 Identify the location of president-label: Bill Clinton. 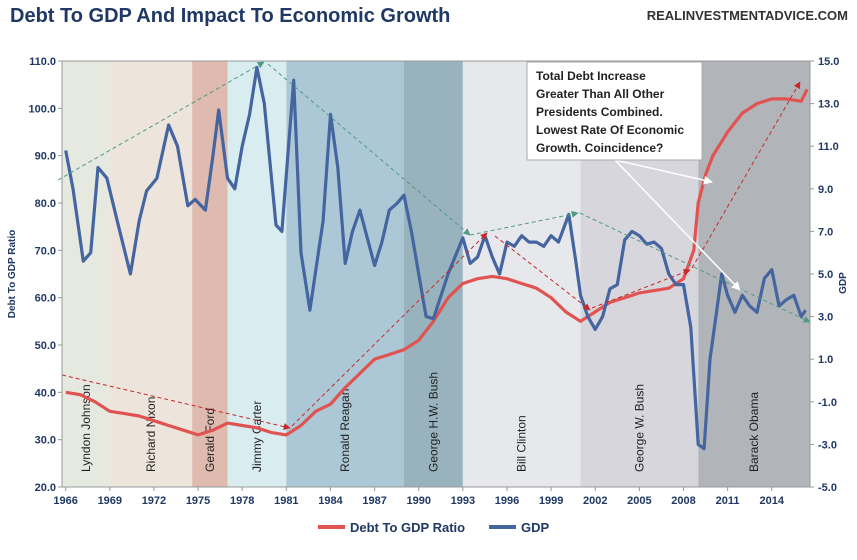
(522, 443).